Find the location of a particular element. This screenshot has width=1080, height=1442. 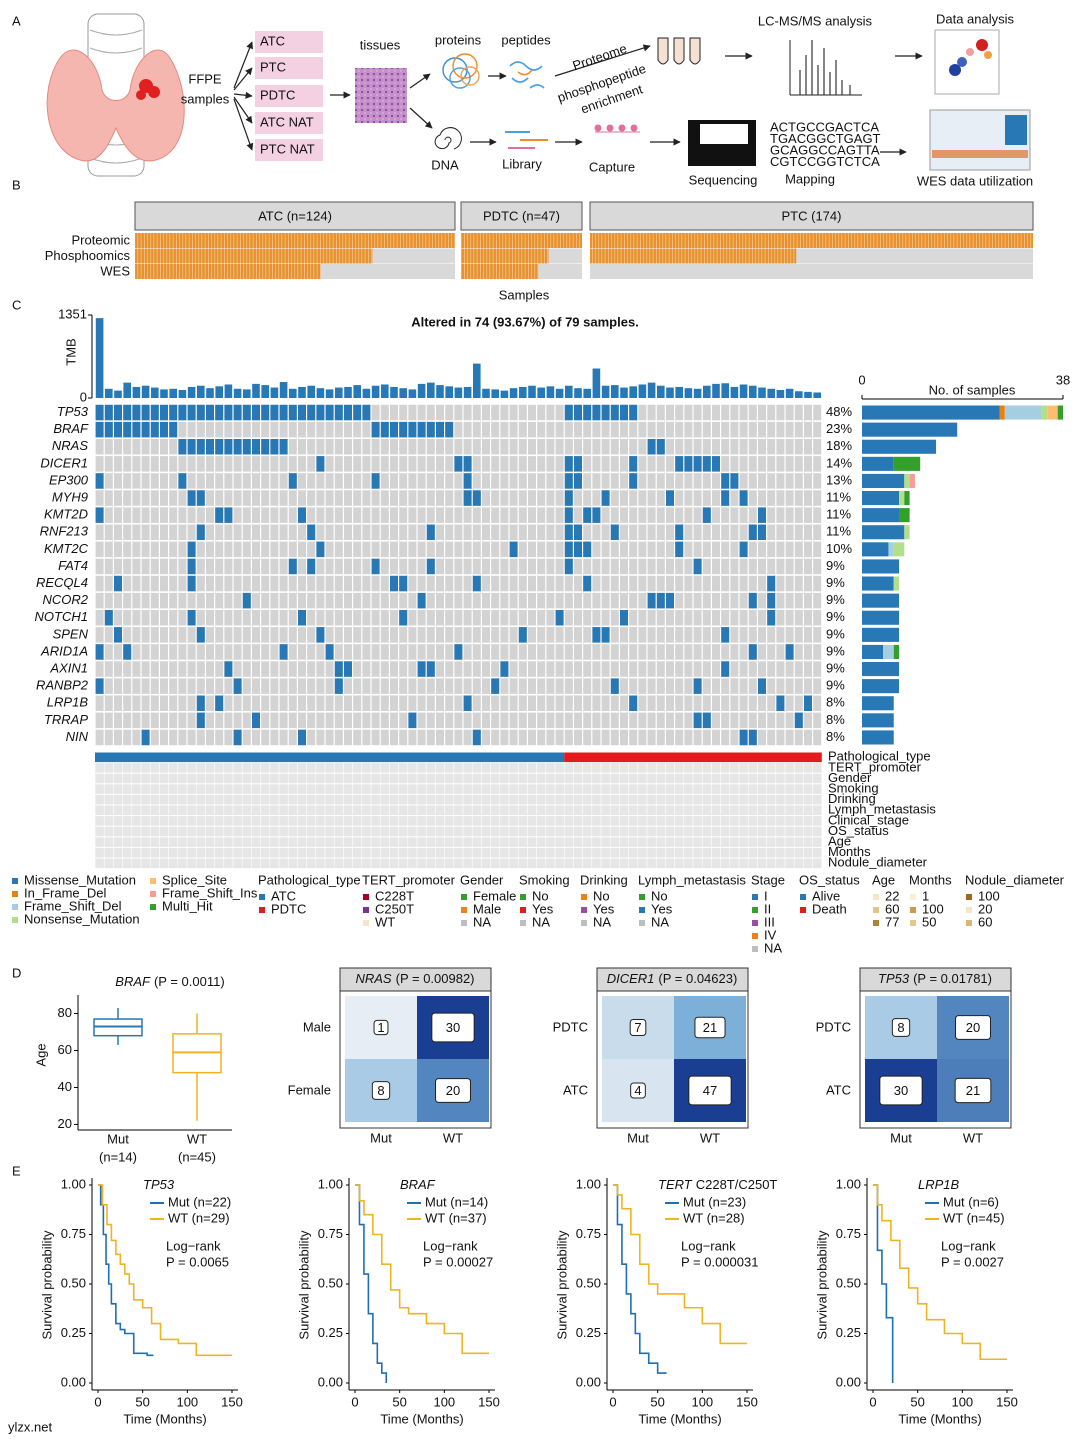

legend-title: Gender is located at coordinates (482, 879).